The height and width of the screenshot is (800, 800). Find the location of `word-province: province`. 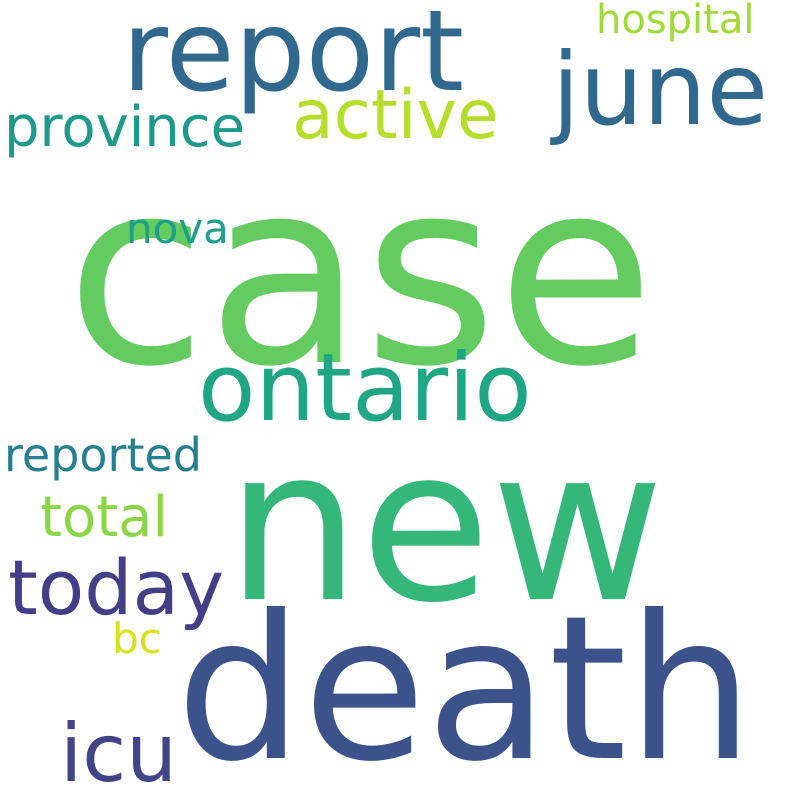

word-province: province is located at coordinates (125, 127).